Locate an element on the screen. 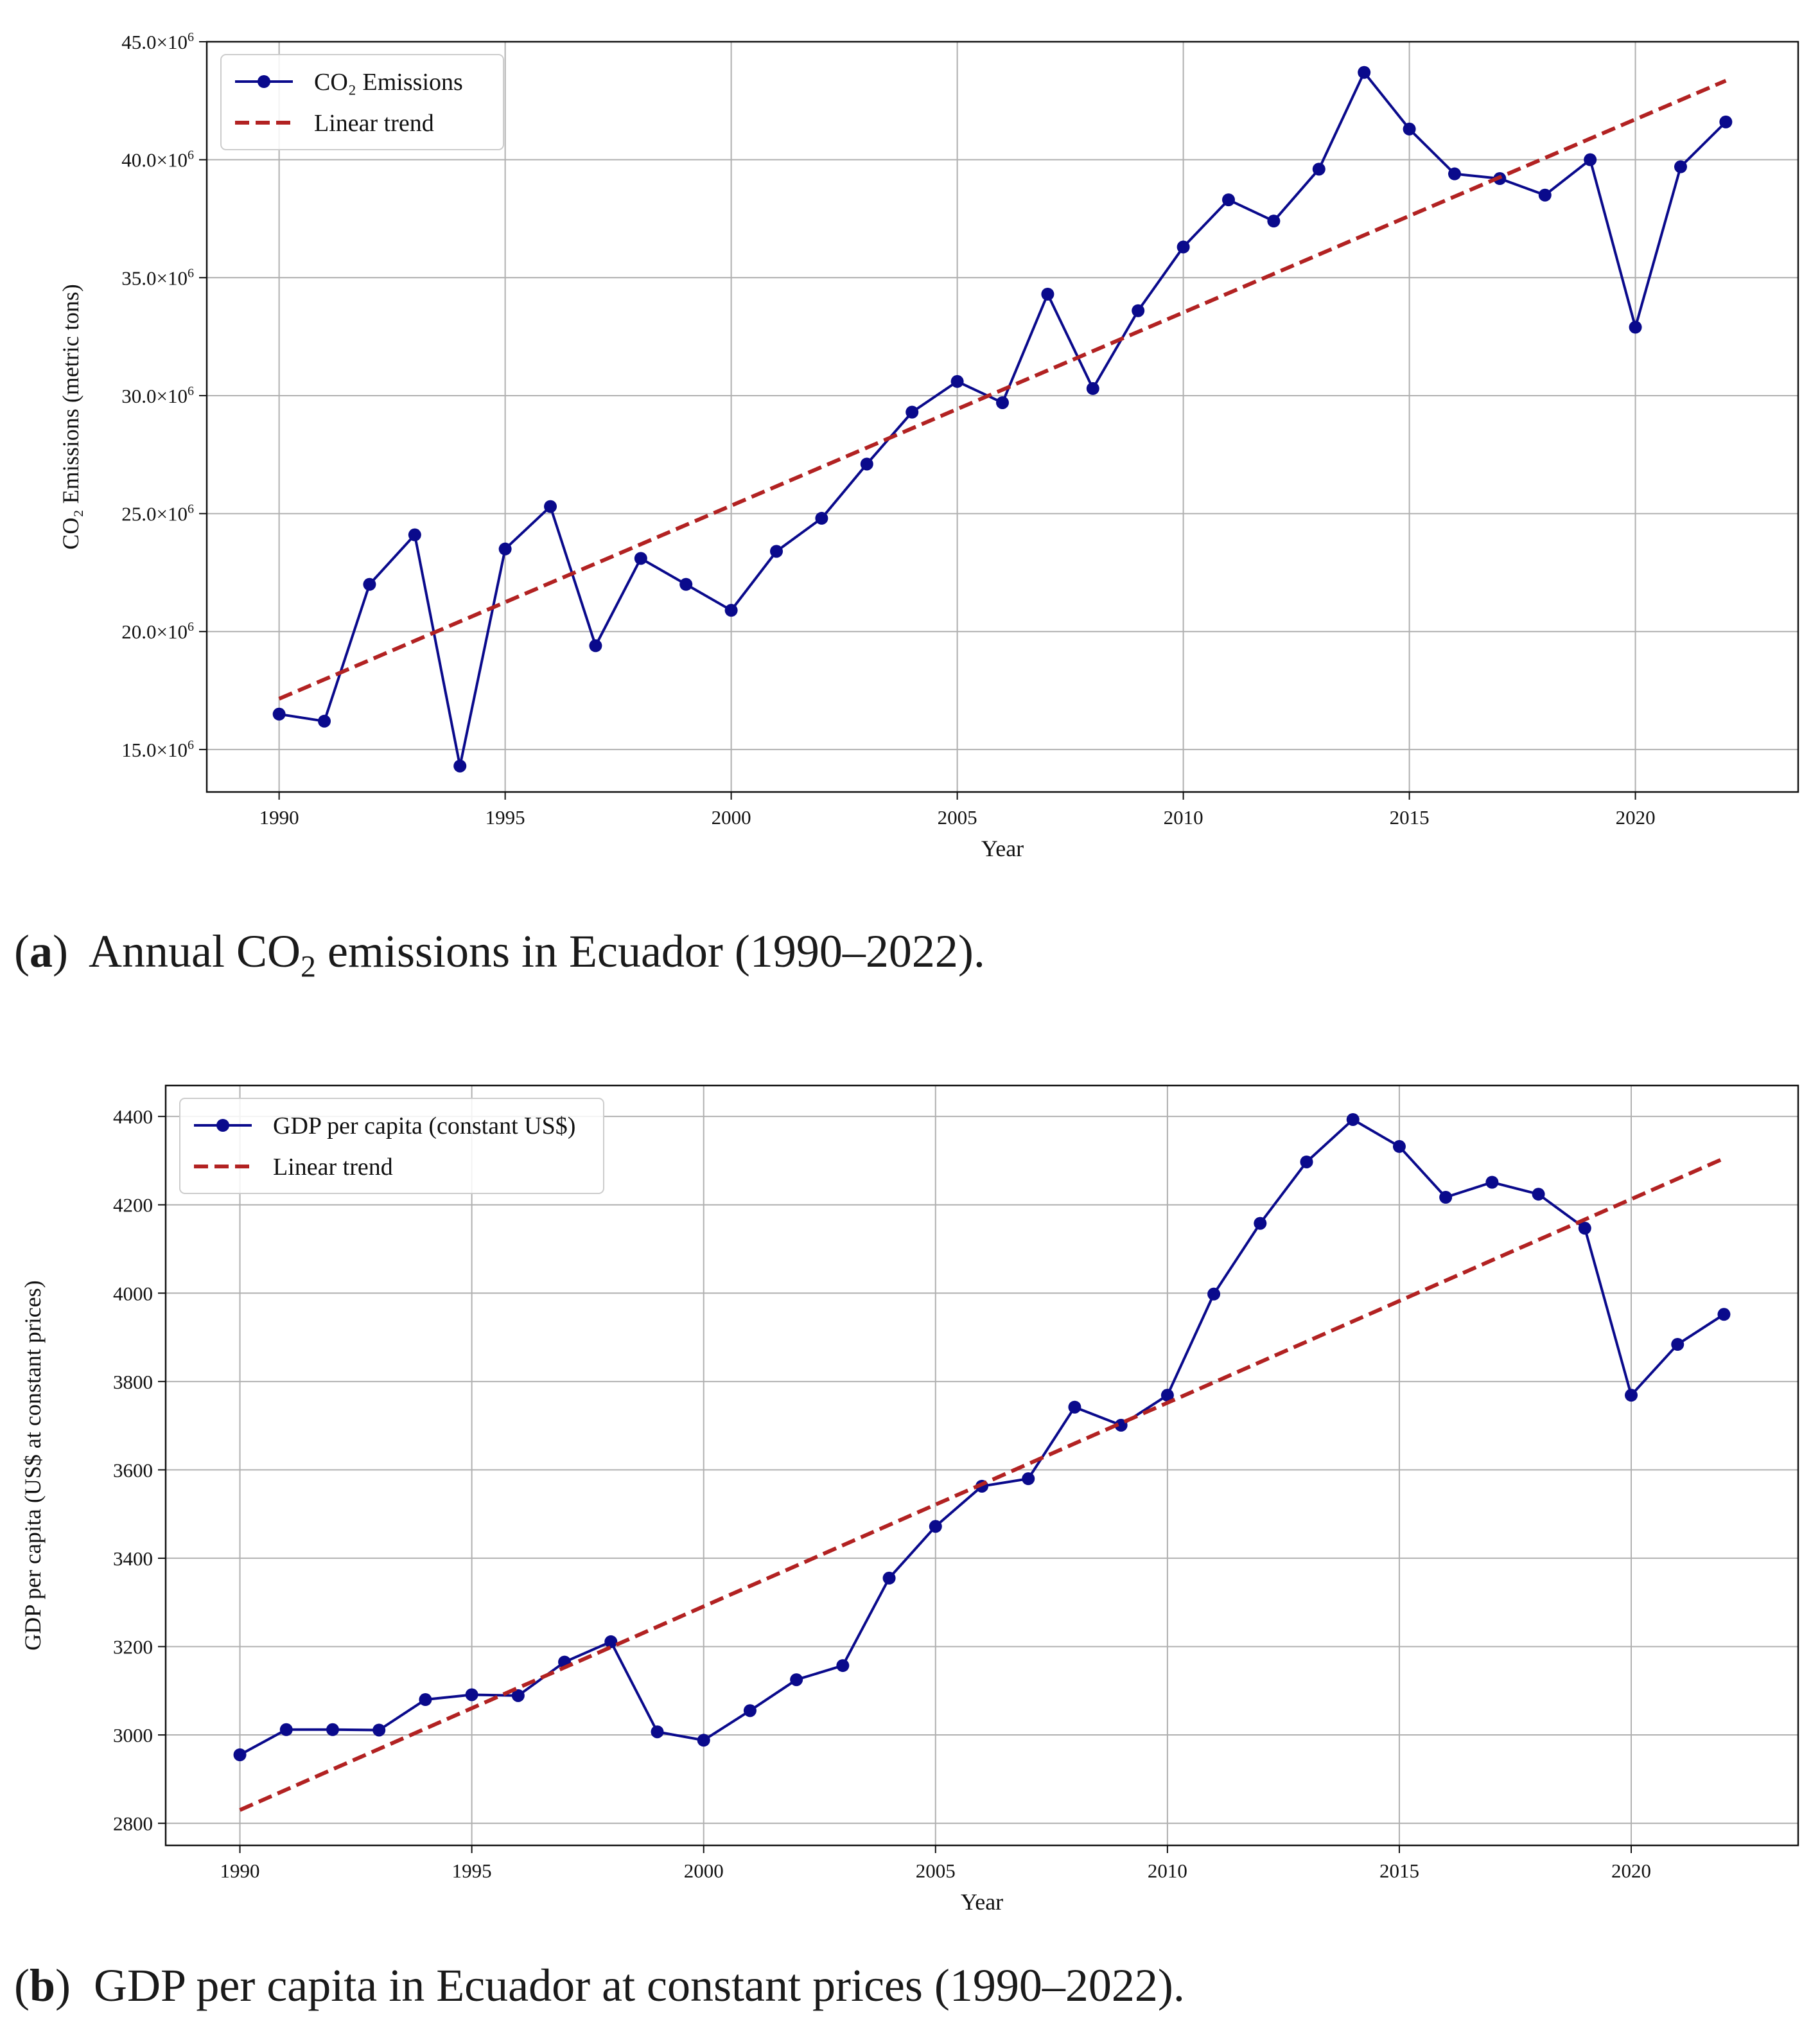  x-axis-title: Year is located at coordinates (982, 1902).